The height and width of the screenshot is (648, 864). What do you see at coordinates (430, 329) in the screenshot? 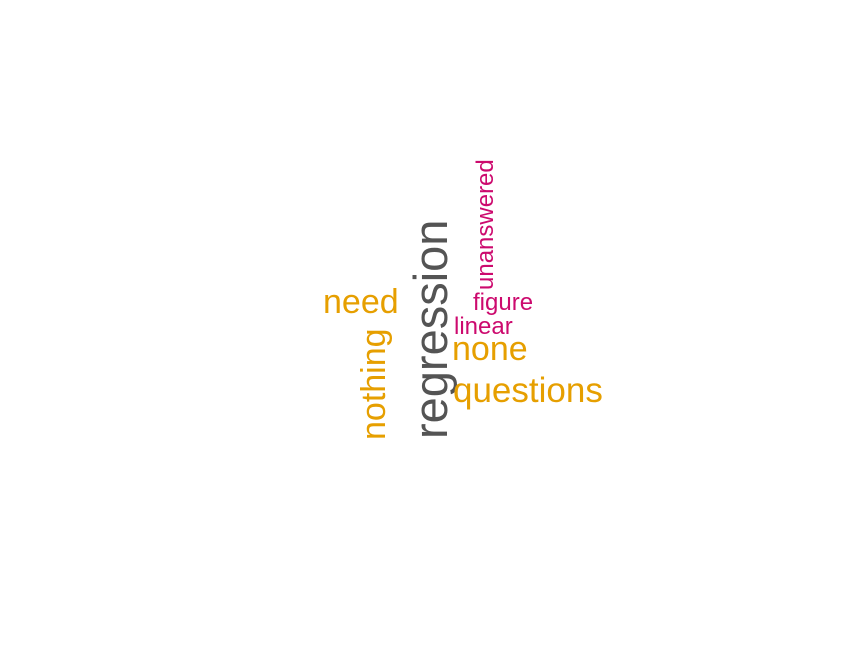
I see `word-regression: regression` at bounding box center [430, 329].